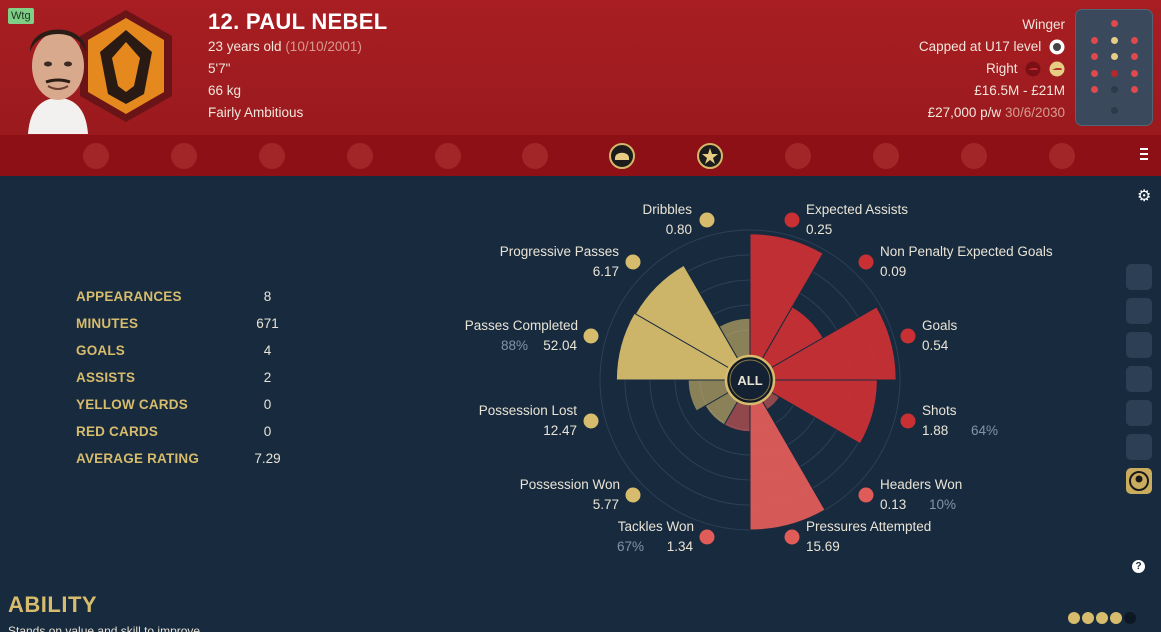 Image resolution: width=1161 pixels, height=632 pixels. Describe the element at coordinates (866, 262) in the screenshot. I see `metric-dot-npxg` at that location.